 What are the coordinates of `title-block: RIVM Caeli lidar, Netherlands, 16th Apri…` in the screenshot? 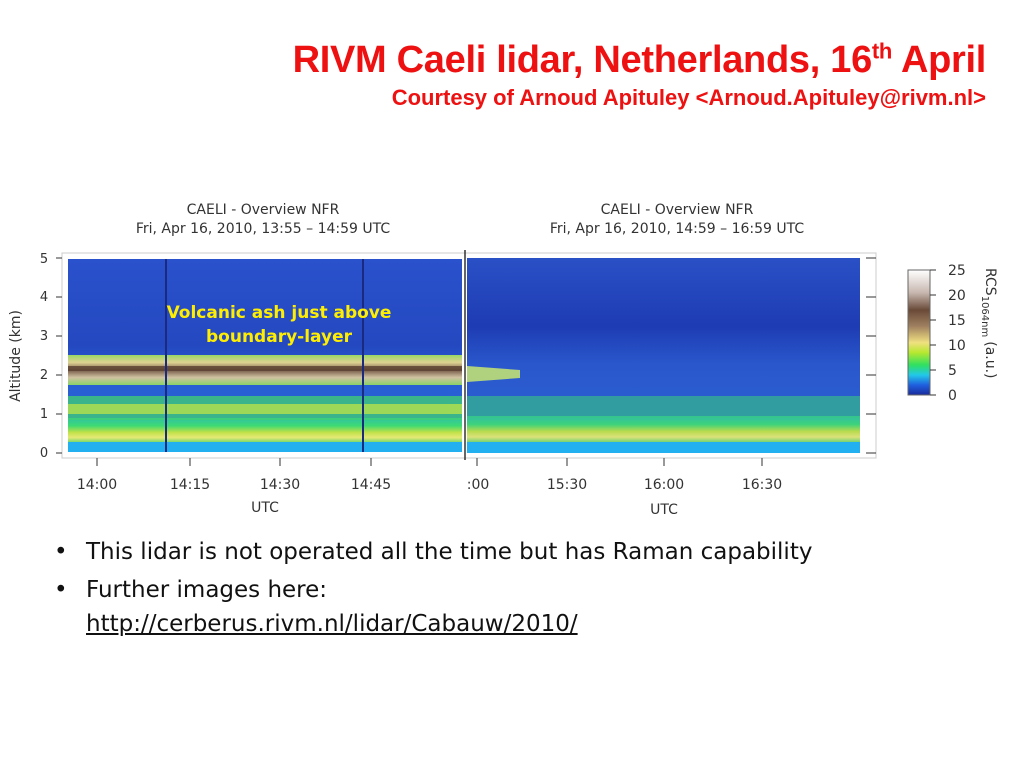 It's located at (639, 75).